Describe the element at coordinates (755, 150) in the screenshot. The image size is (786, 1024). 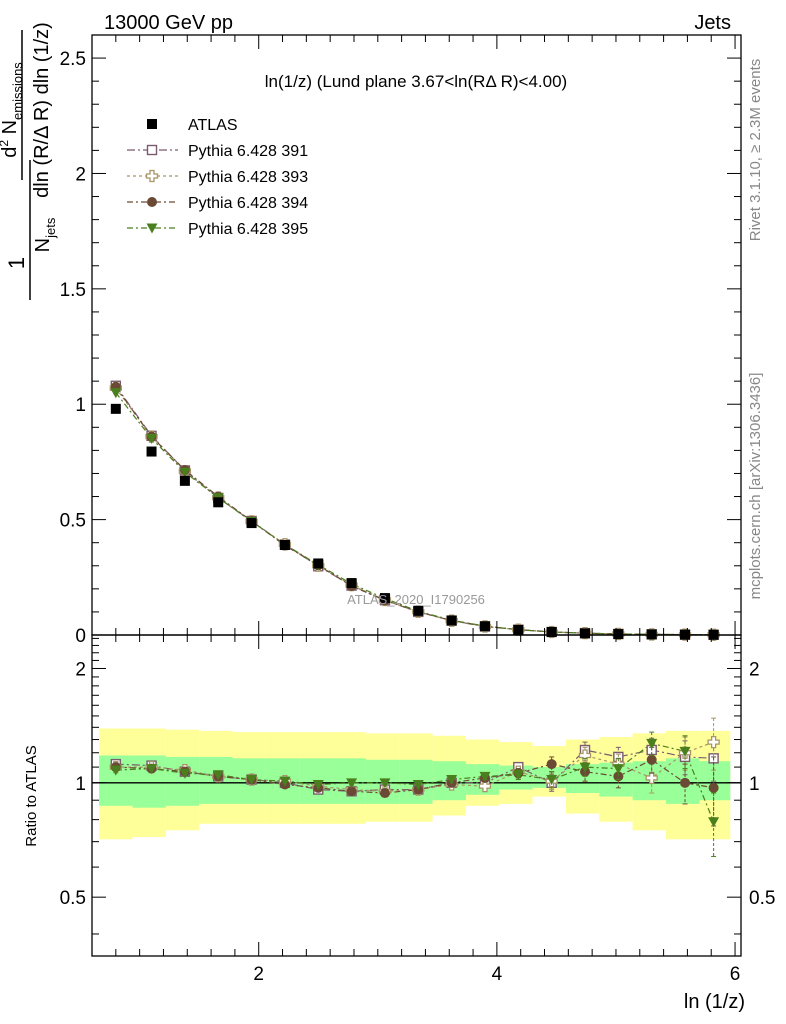
I see `rivet-version-label: Rivet 3.1.10, ≥ 2.3M events` at that location.